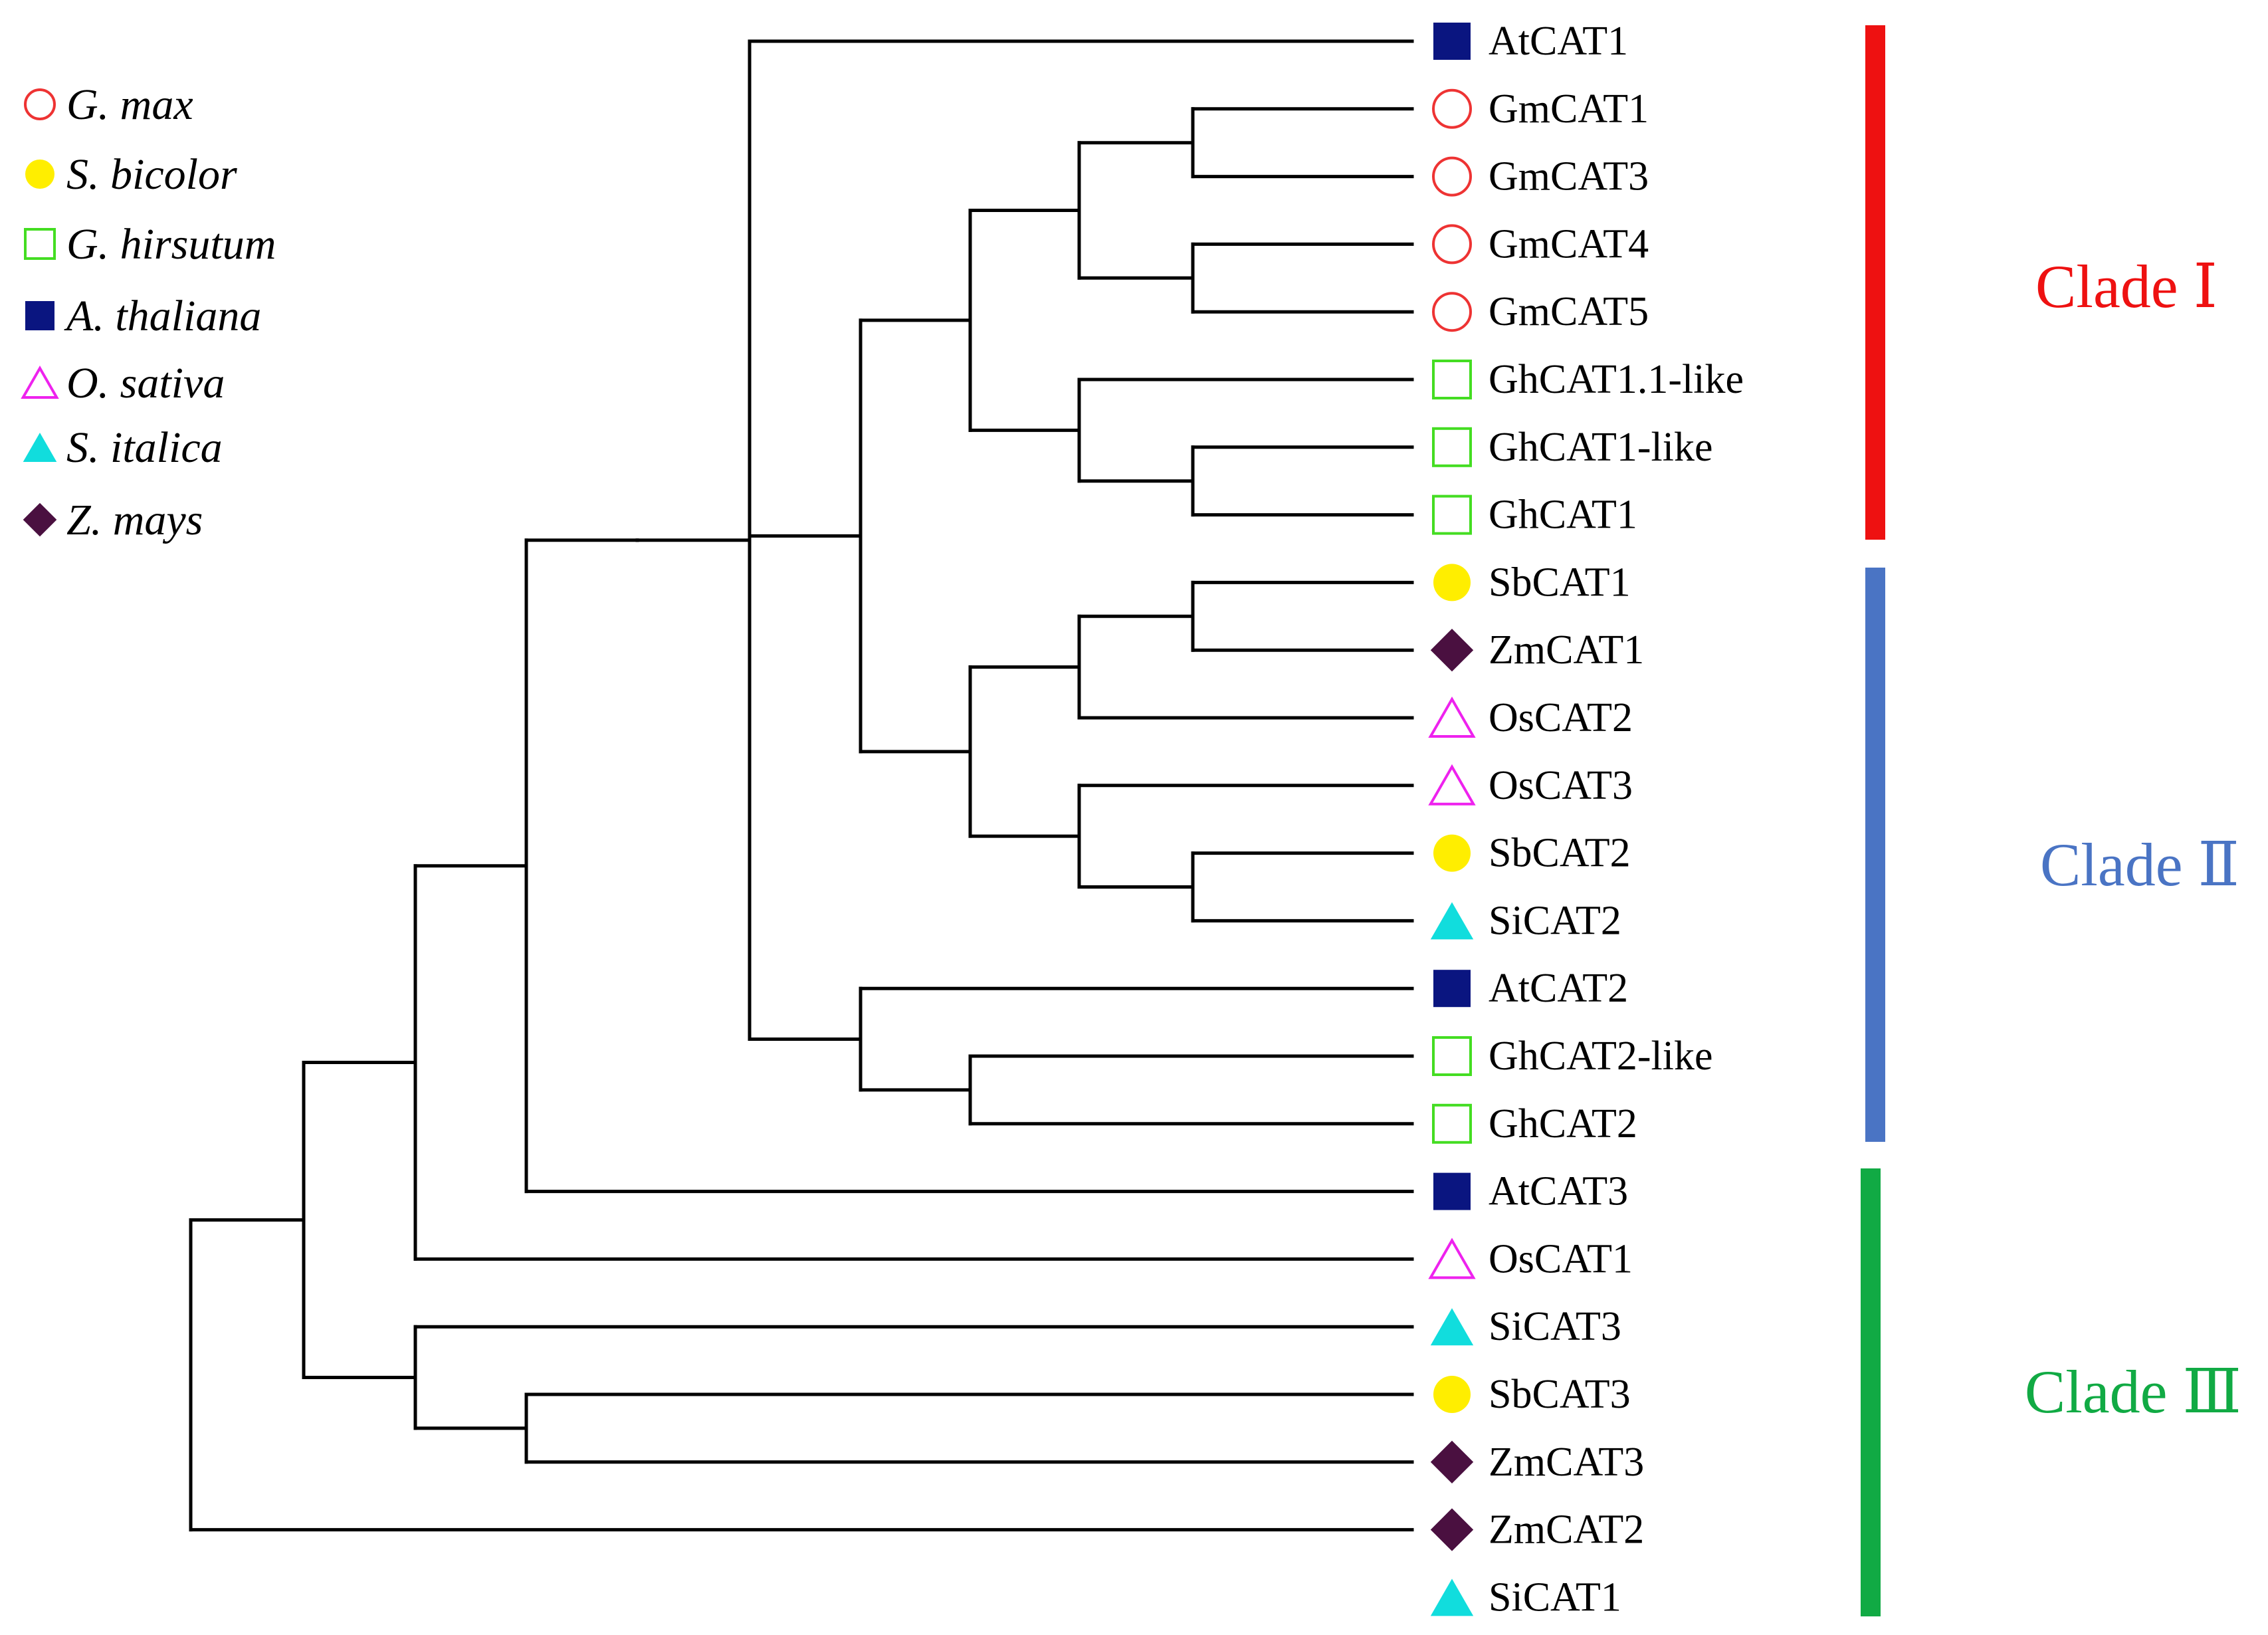 Image resolution: width=2268 pixels, height=1635 pixels. I want to click on leaf-gmcat4-open-circle-icon, so click(1452, 244).